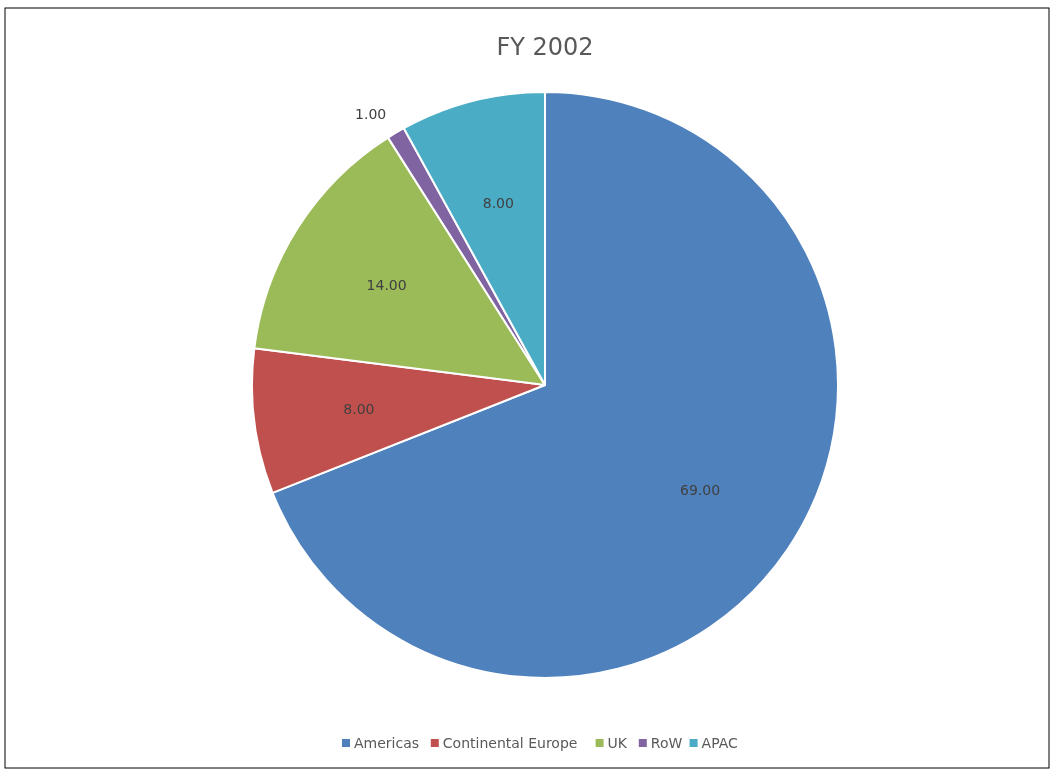 The height and width of the screenshot is (771, 1054). Describe the element at coordinates (387, 743) in the screenshot. I see `legend-label: Americas` at that location.